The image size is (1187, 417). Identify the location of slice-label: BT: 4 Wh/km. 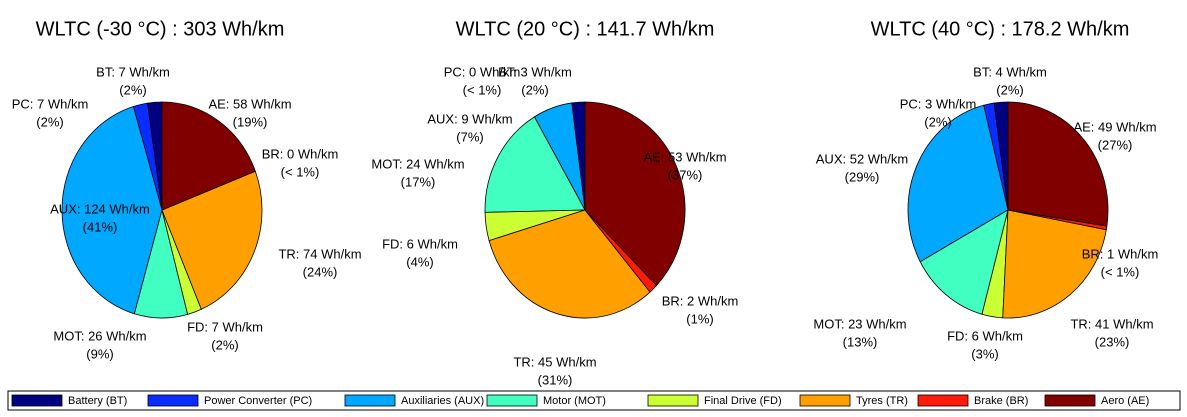
(1010, 71).